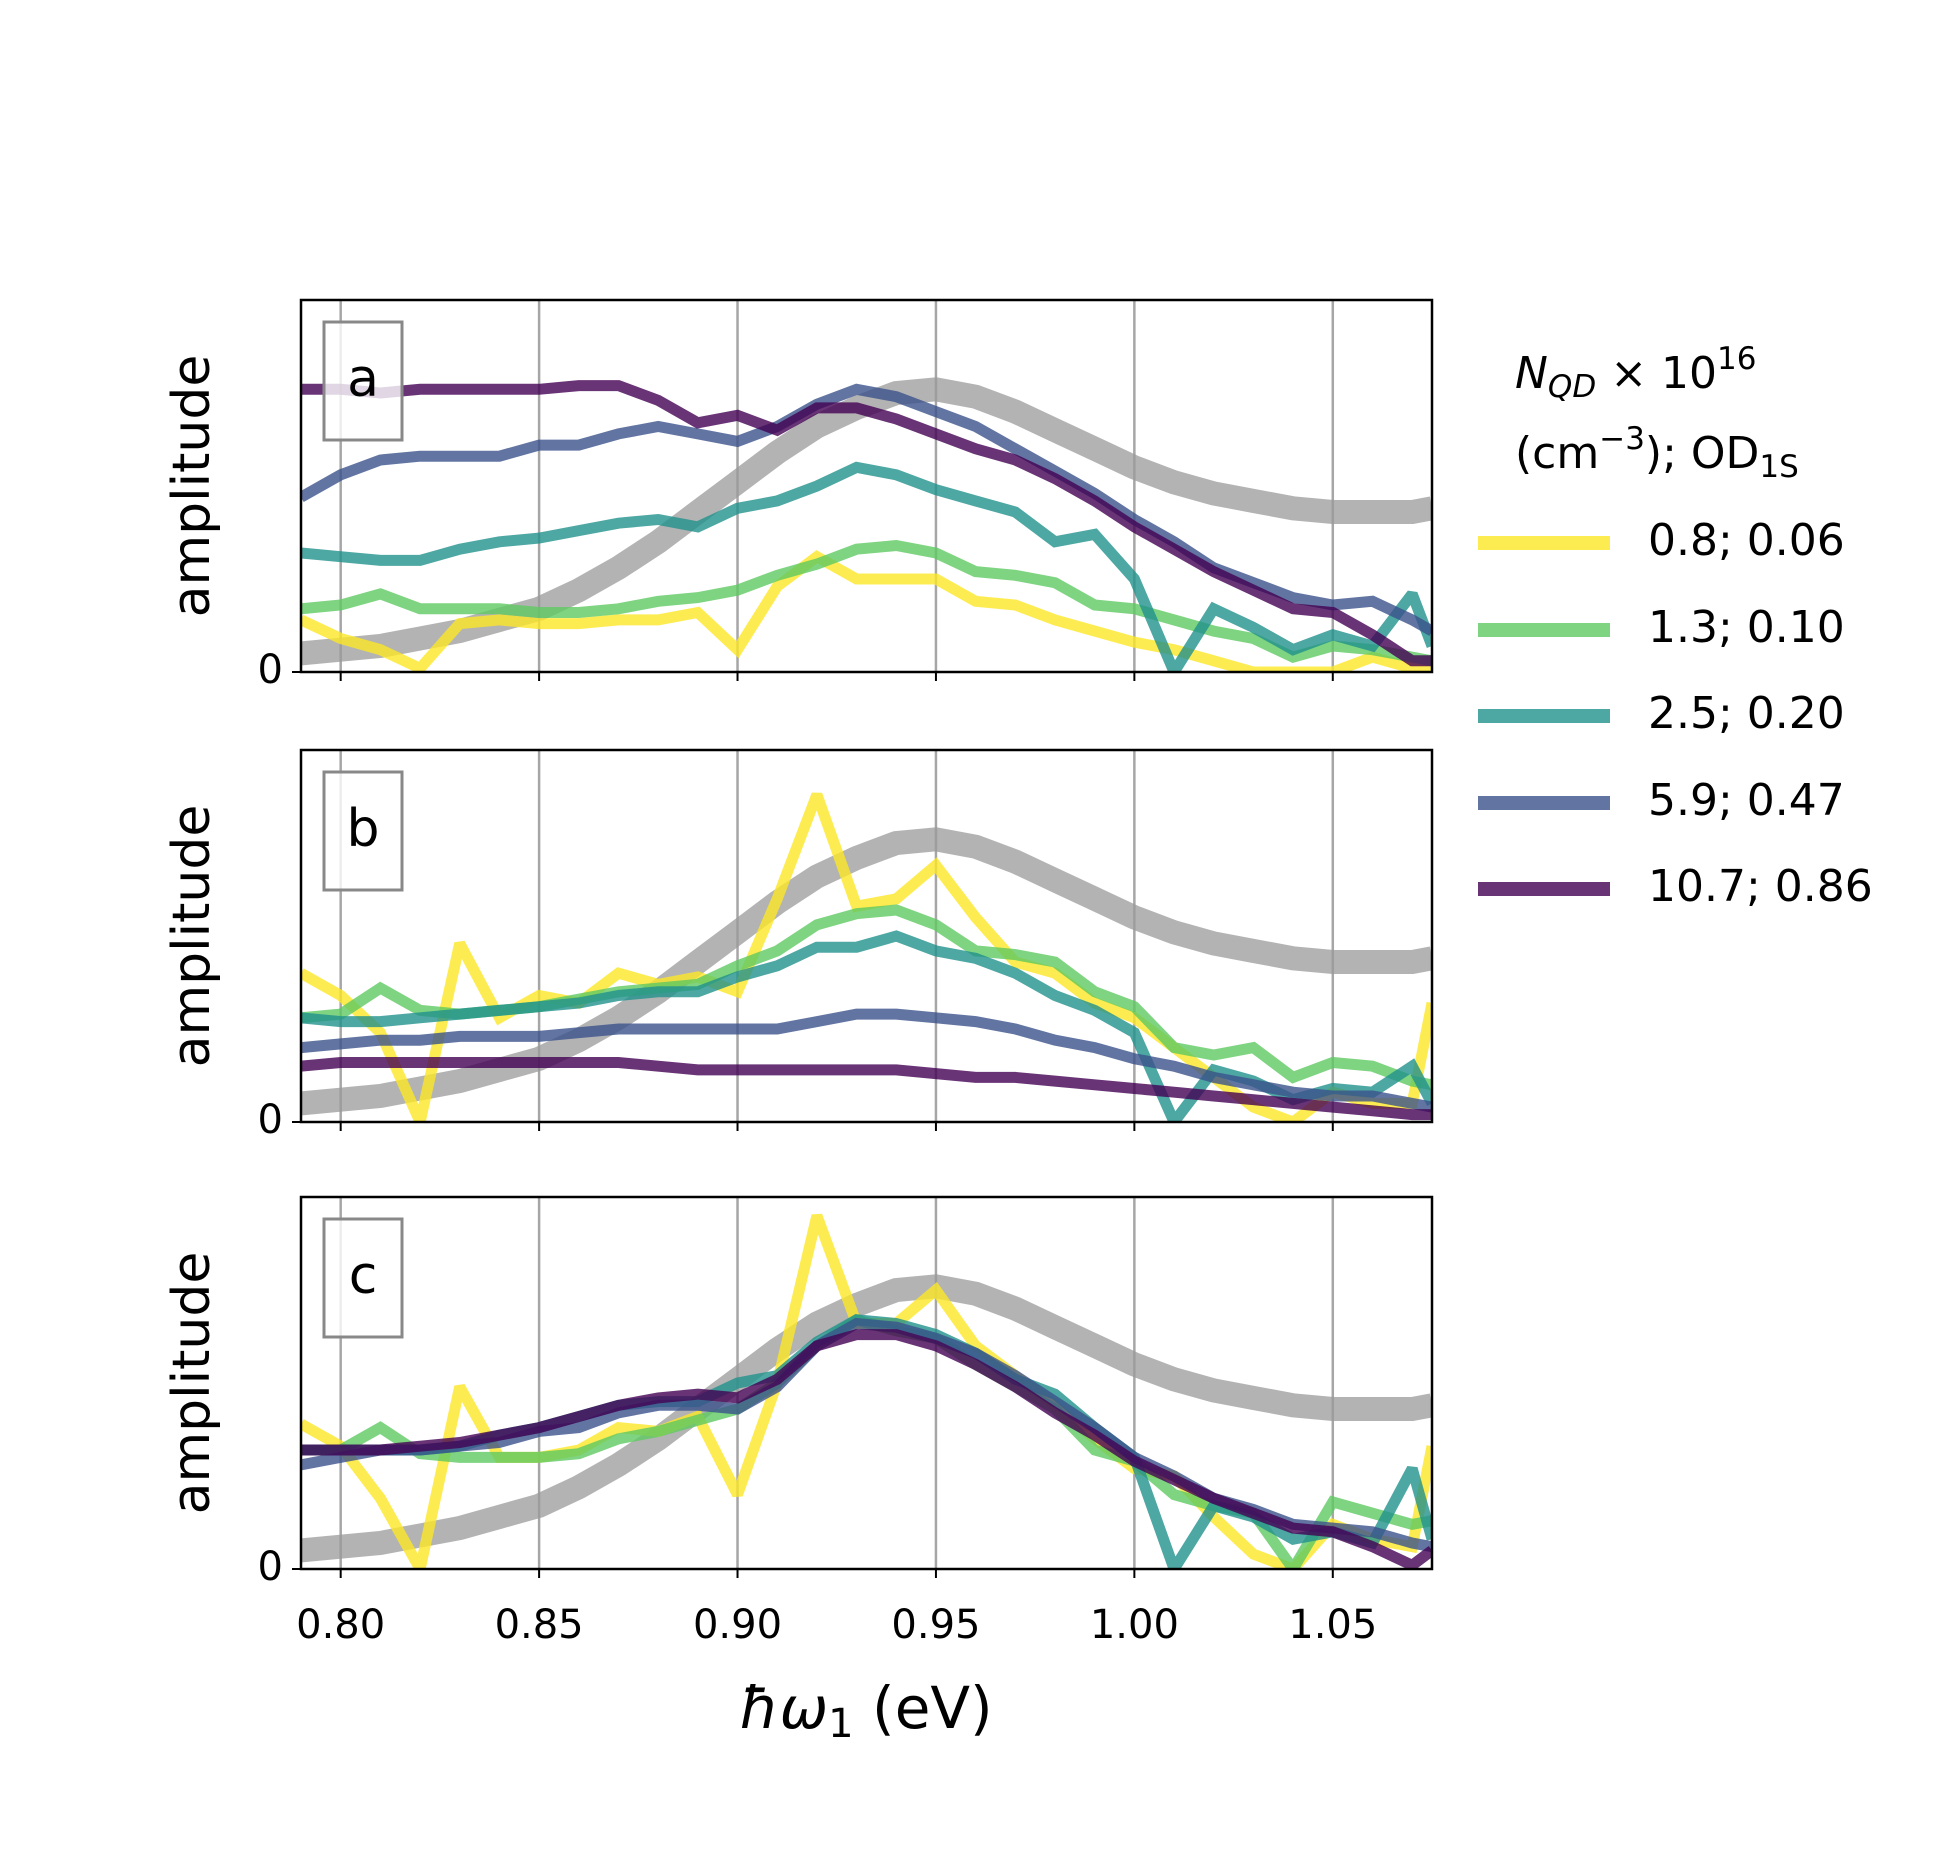  What do you see at coordinates (923, 1708) in the screenshot?
I see `x-label-part: (eV)` at bounding box center [923, 1708].